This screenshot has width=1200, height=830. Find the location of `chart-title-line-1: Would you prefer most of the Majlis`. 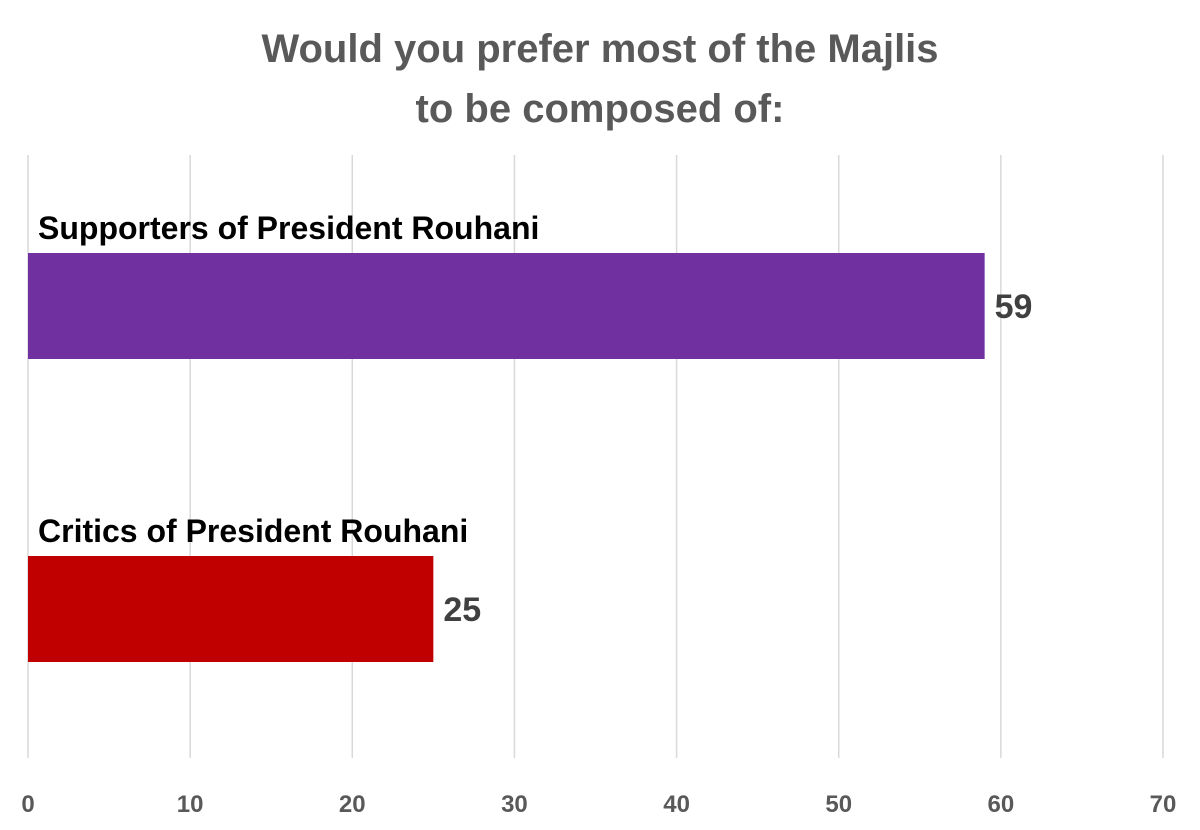

chart-title-line-1: Would you prefer most of the Majlis is located at coordinates (599, 49).